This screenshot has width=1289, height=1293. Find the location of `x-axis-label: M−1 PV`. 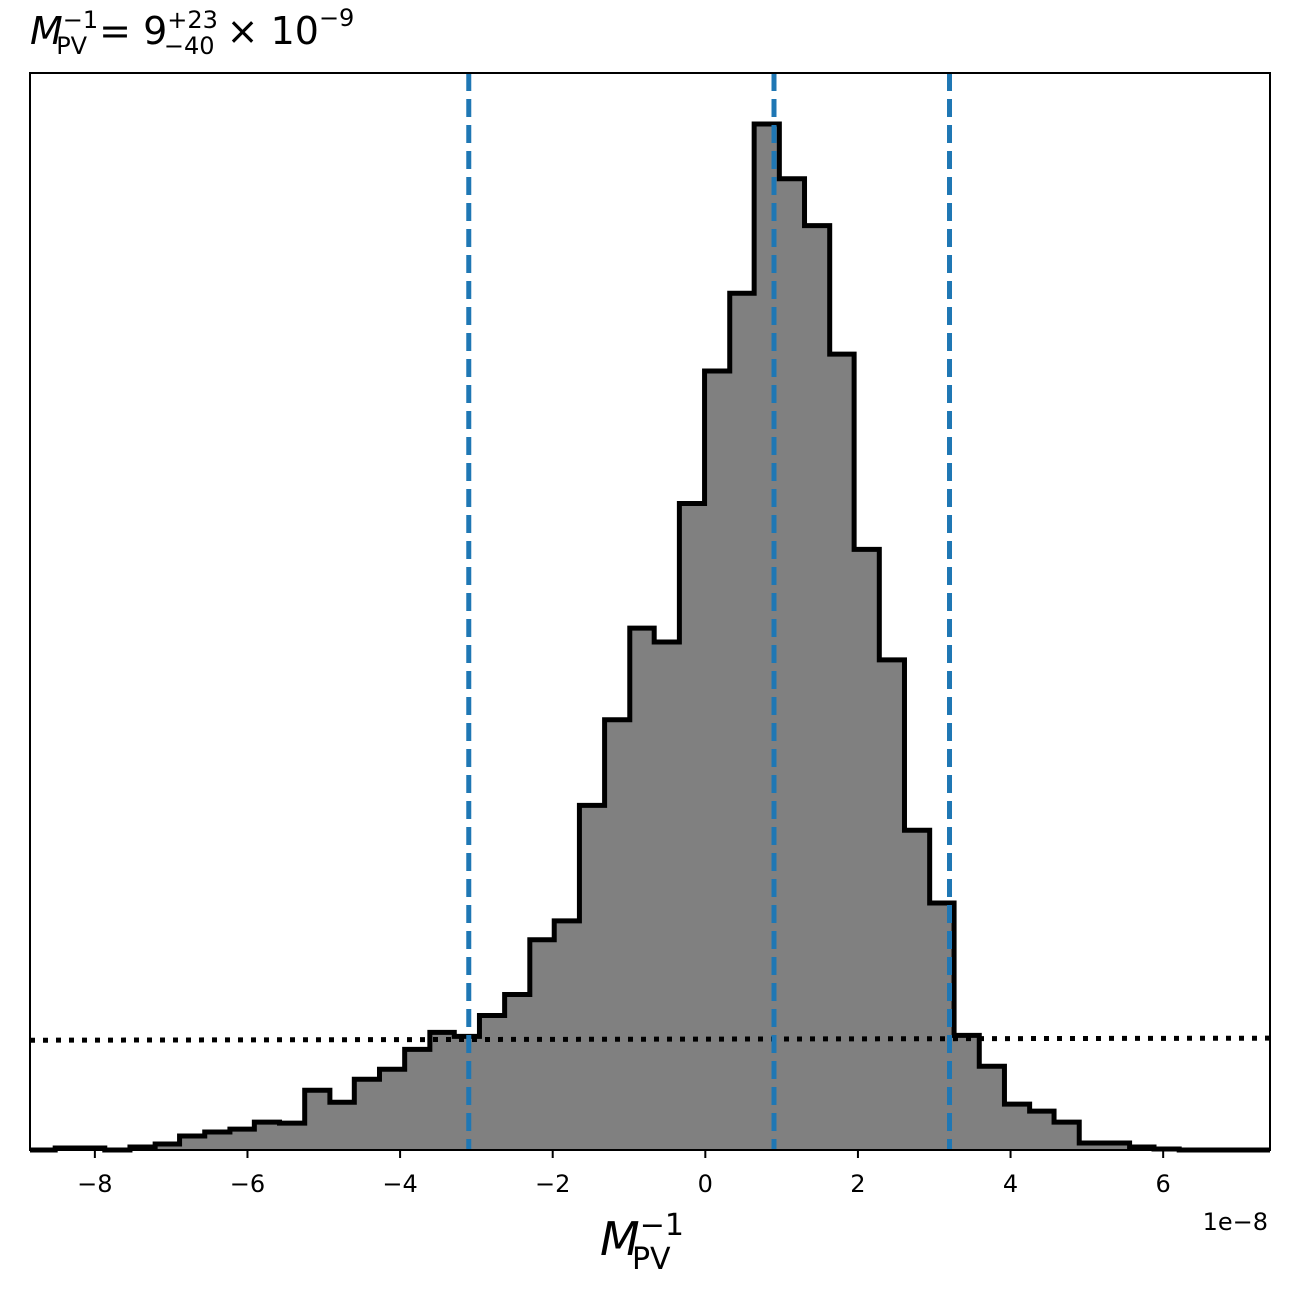

x-axis-label: M−1 PV is located at coordinates (642, 1242).